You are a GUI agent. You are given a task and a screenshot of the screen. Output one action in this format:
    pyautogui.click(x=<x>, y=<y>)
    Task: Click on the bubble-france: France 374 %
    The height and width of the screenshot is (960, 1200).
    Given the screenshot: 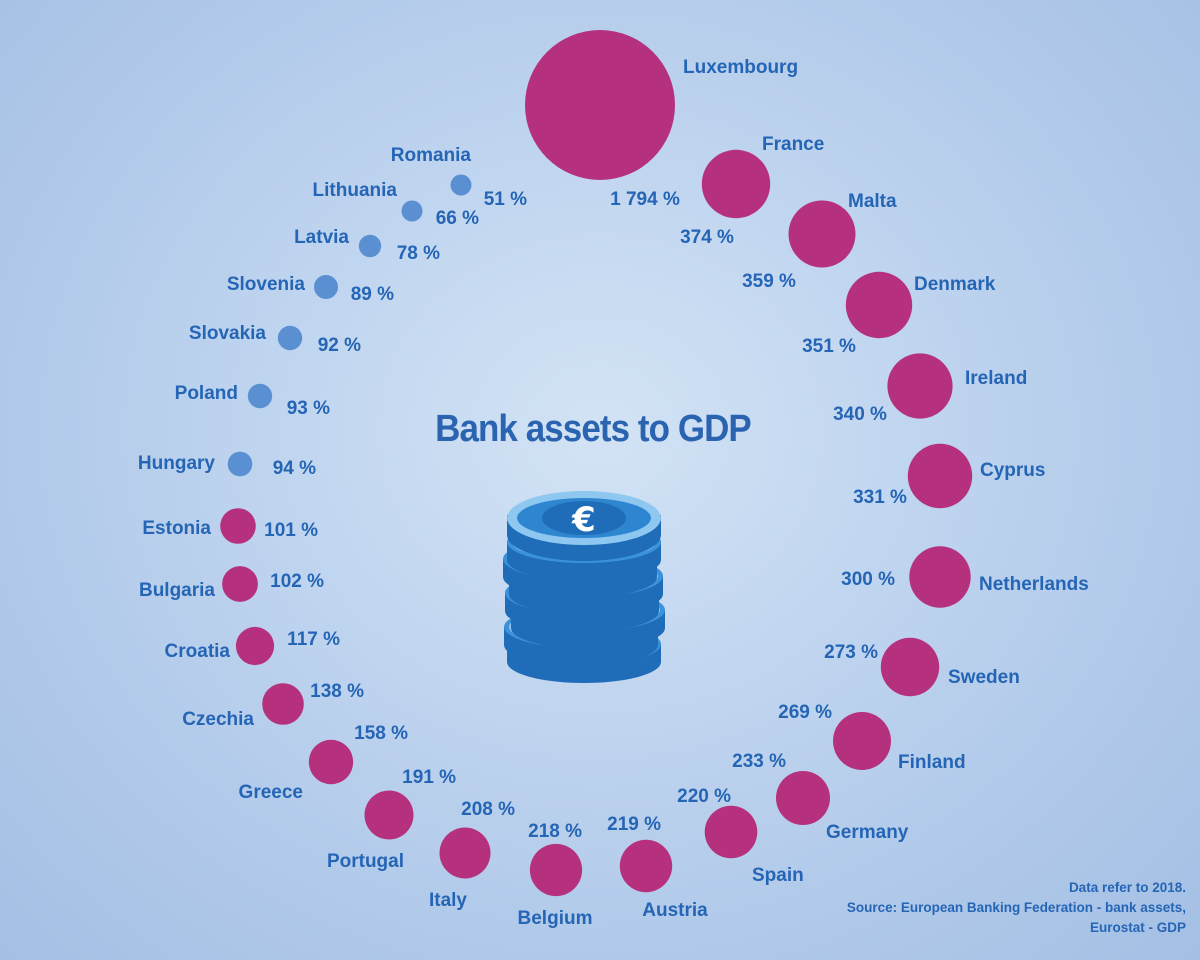 What is the action you would take?
    pyautogui.click(x=752, y=191)
    